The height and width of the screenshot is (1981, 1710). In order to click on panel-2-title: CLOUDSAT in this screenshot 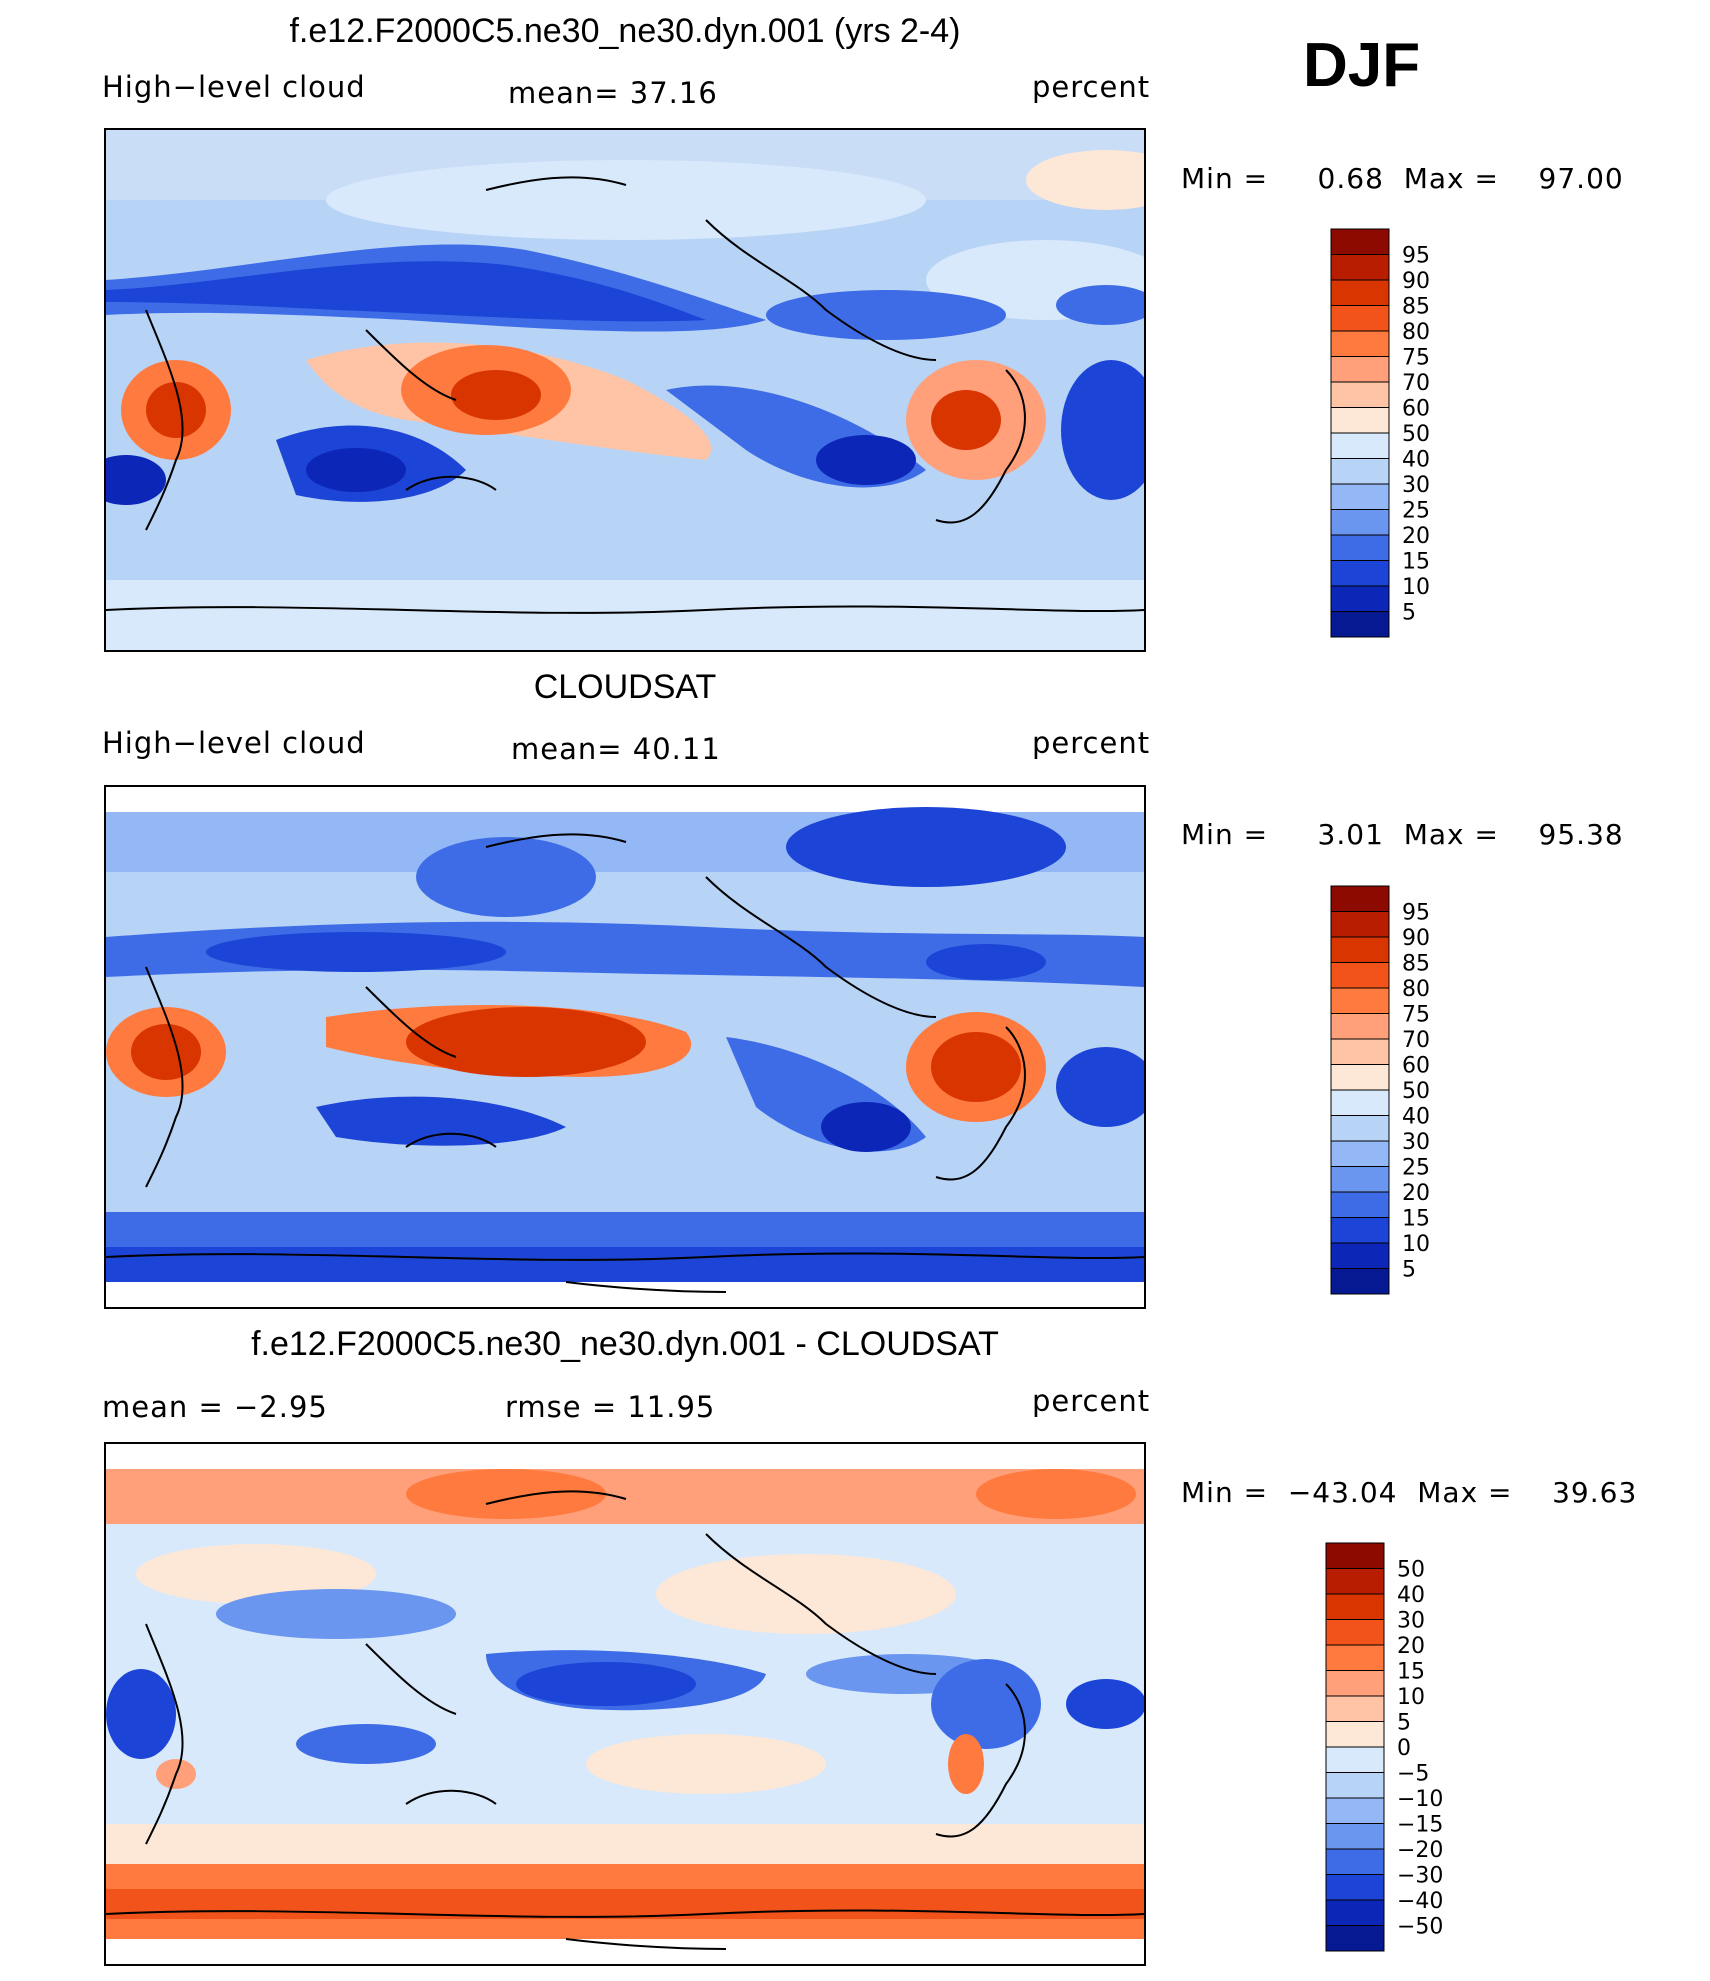, I will do `click(625, 687)`.